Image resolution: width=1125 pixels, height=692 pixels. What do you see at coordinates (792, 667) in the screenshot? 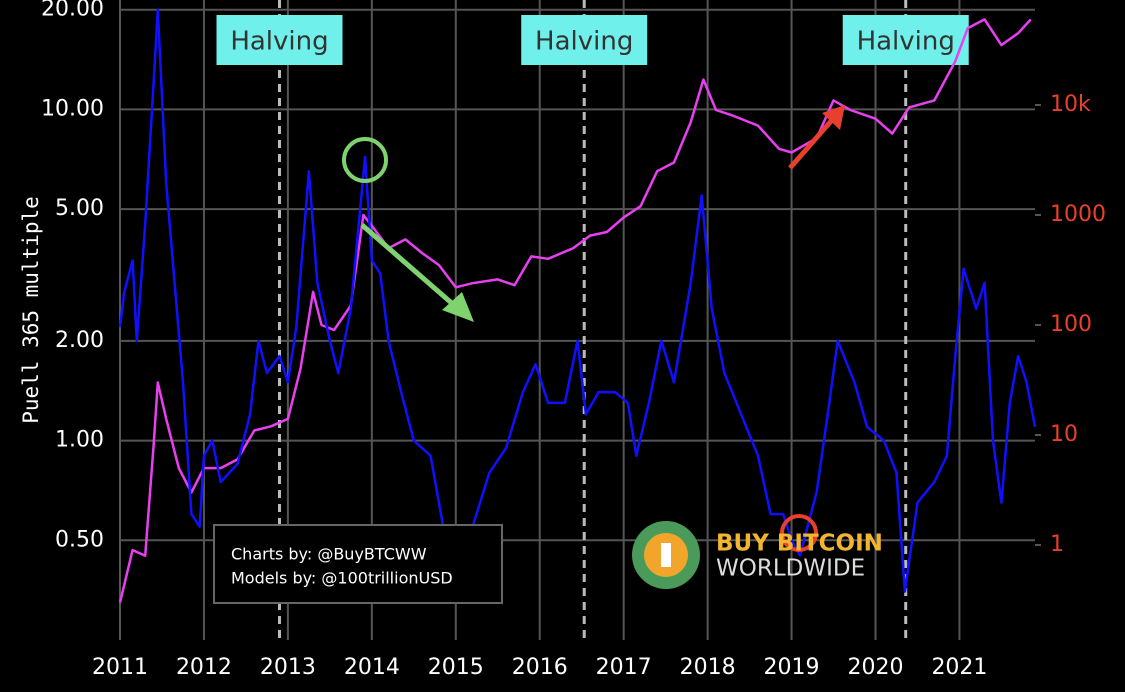
I see `x-tick-label: 2019` at bounding box center [792, 667].